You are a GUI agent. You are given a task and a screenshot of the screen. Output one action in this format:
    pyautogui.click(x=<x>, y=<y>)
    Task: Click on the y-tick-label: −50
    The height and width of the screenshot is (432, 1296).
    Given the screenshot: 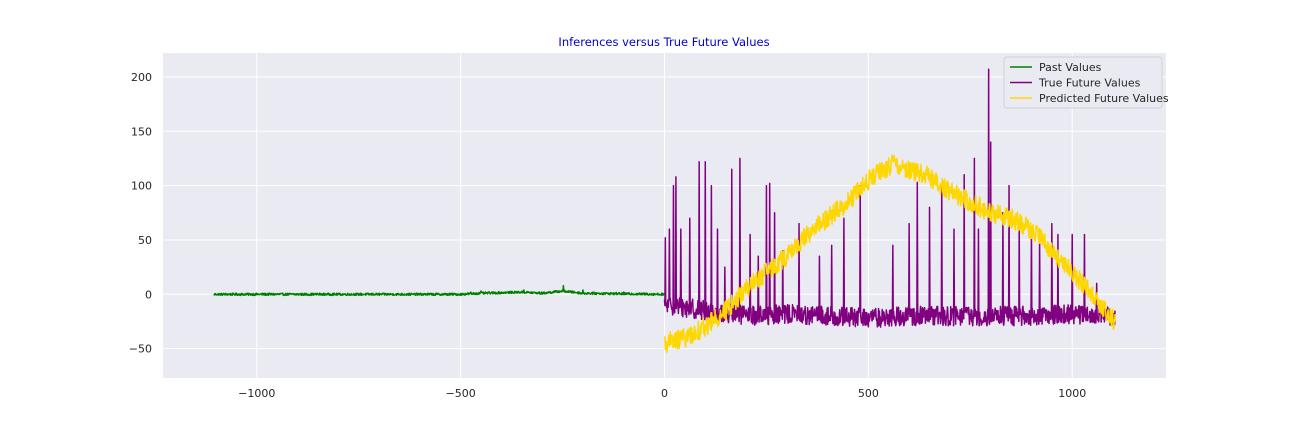 What is the action you would take?
    pyautogui.click(x=140, y=349)
    